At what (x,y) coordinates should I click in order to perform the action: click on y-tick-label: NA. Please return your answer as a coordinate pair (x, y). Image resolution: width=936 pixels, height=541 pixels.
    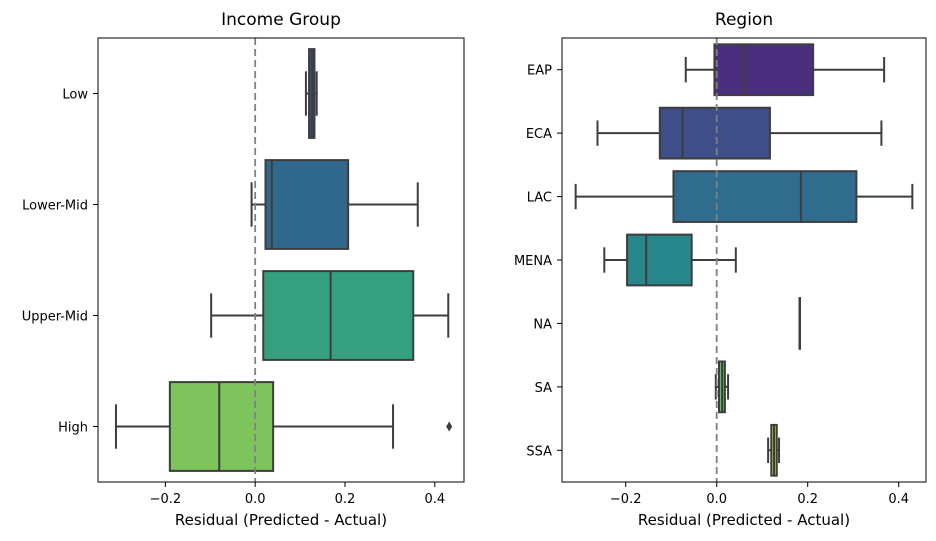
    Looking at the image, I should click on (542, 324).